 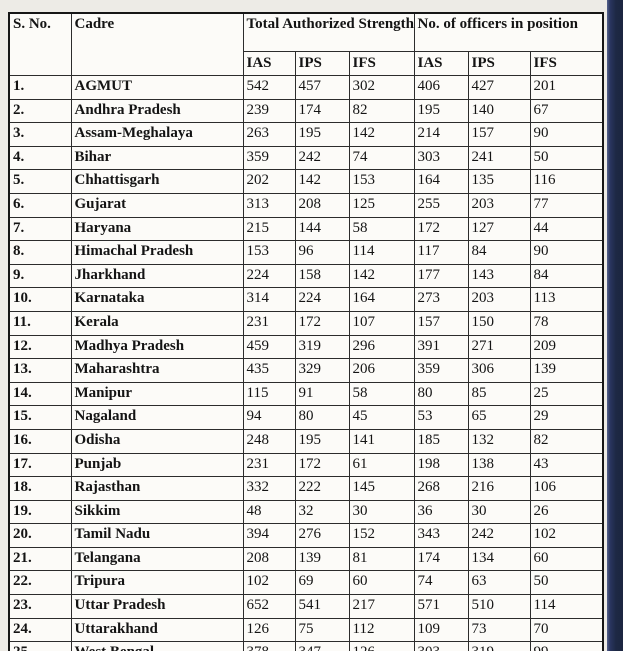 I want to click on cadre-cell: Jharkhand, so click(x=157, y=276).